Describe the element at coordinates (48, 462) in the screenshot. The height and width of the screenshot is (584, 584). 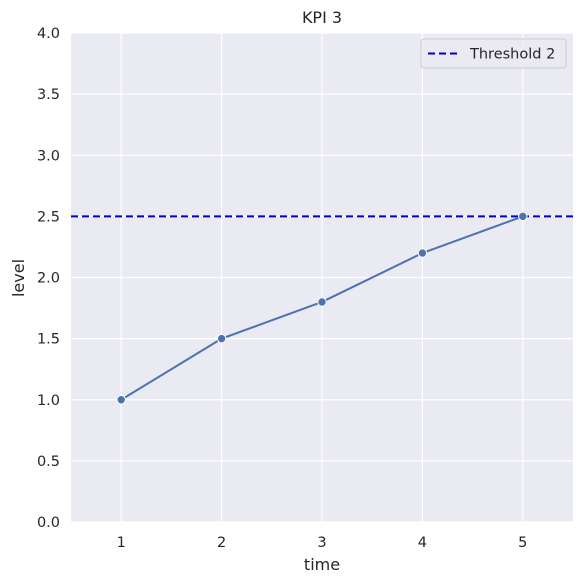
I see `y-tick-label: 0.5` at that location.